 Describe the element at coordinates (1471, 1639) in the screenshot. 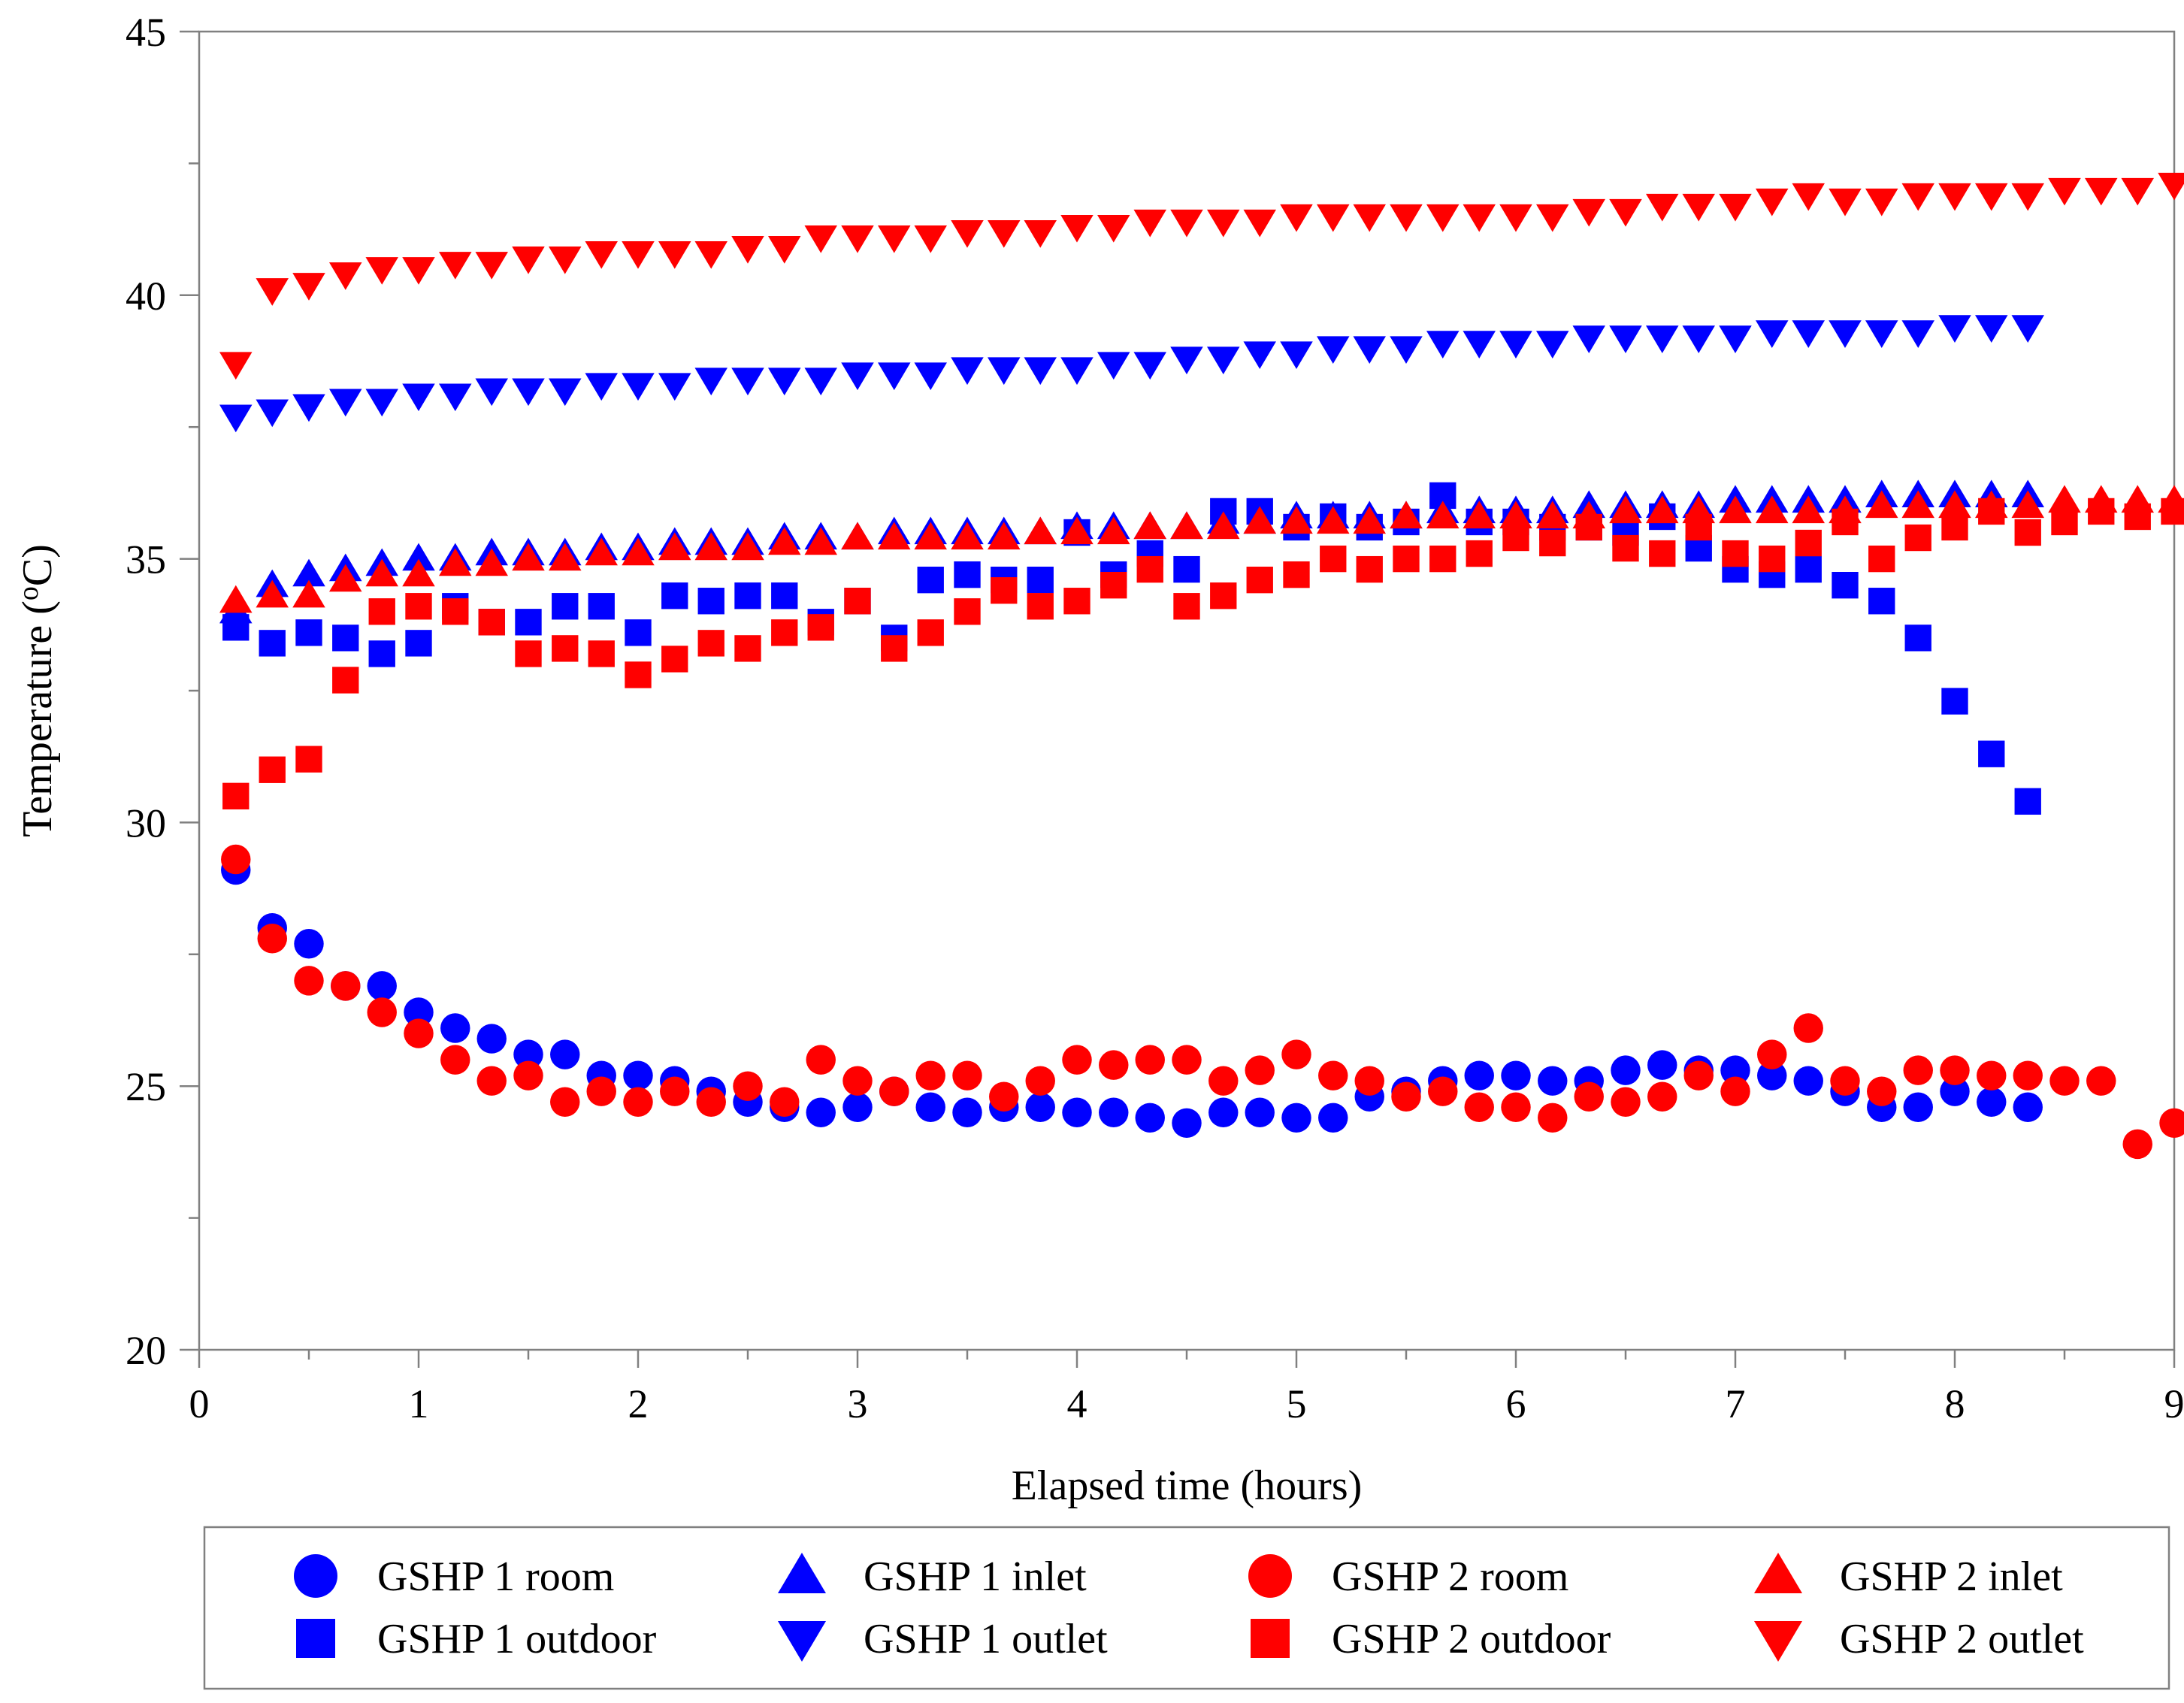

I see `legend-label: GSHP 2 outdoor` at that location.